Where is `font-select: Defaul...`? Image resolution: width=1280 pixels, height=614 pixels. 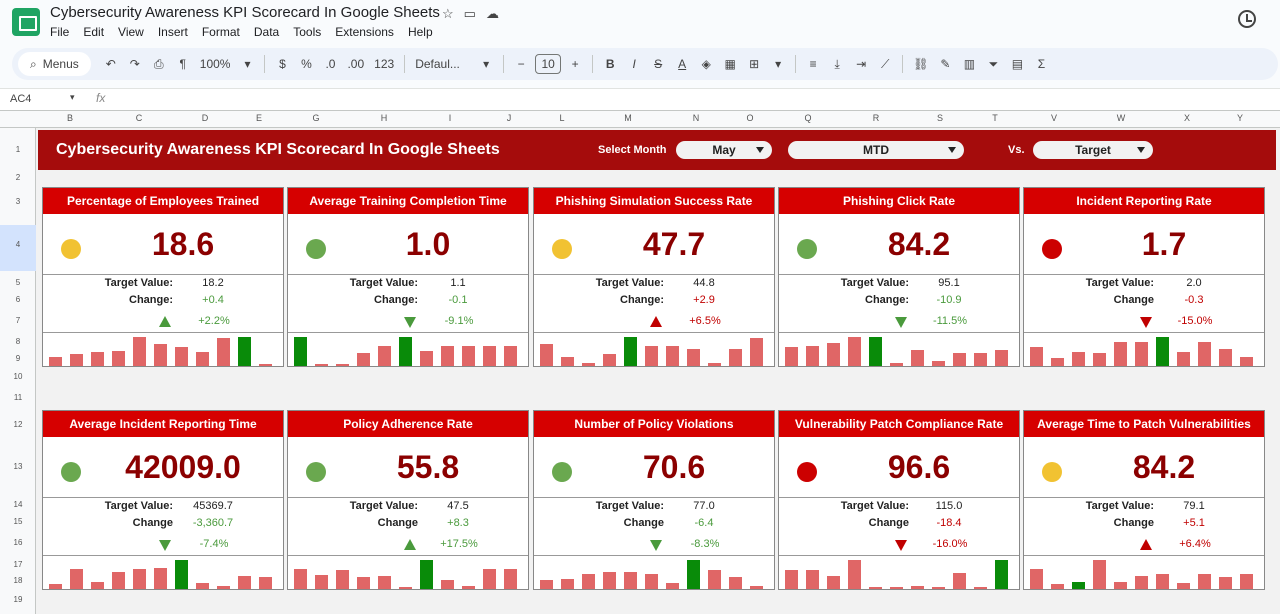 font-select: Defaul... is located at coordinates (437, 64).